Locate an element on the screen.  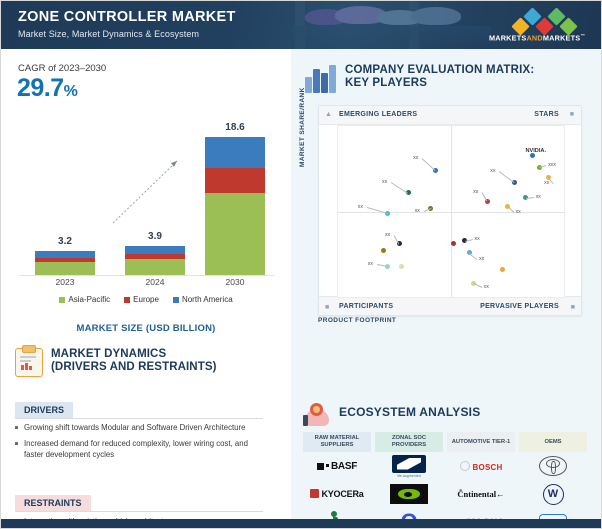
ecosystem-column-zonal-soc: ZONAL SOC PROVIDERS life.augmented Q is located at coordinates (409, 480).